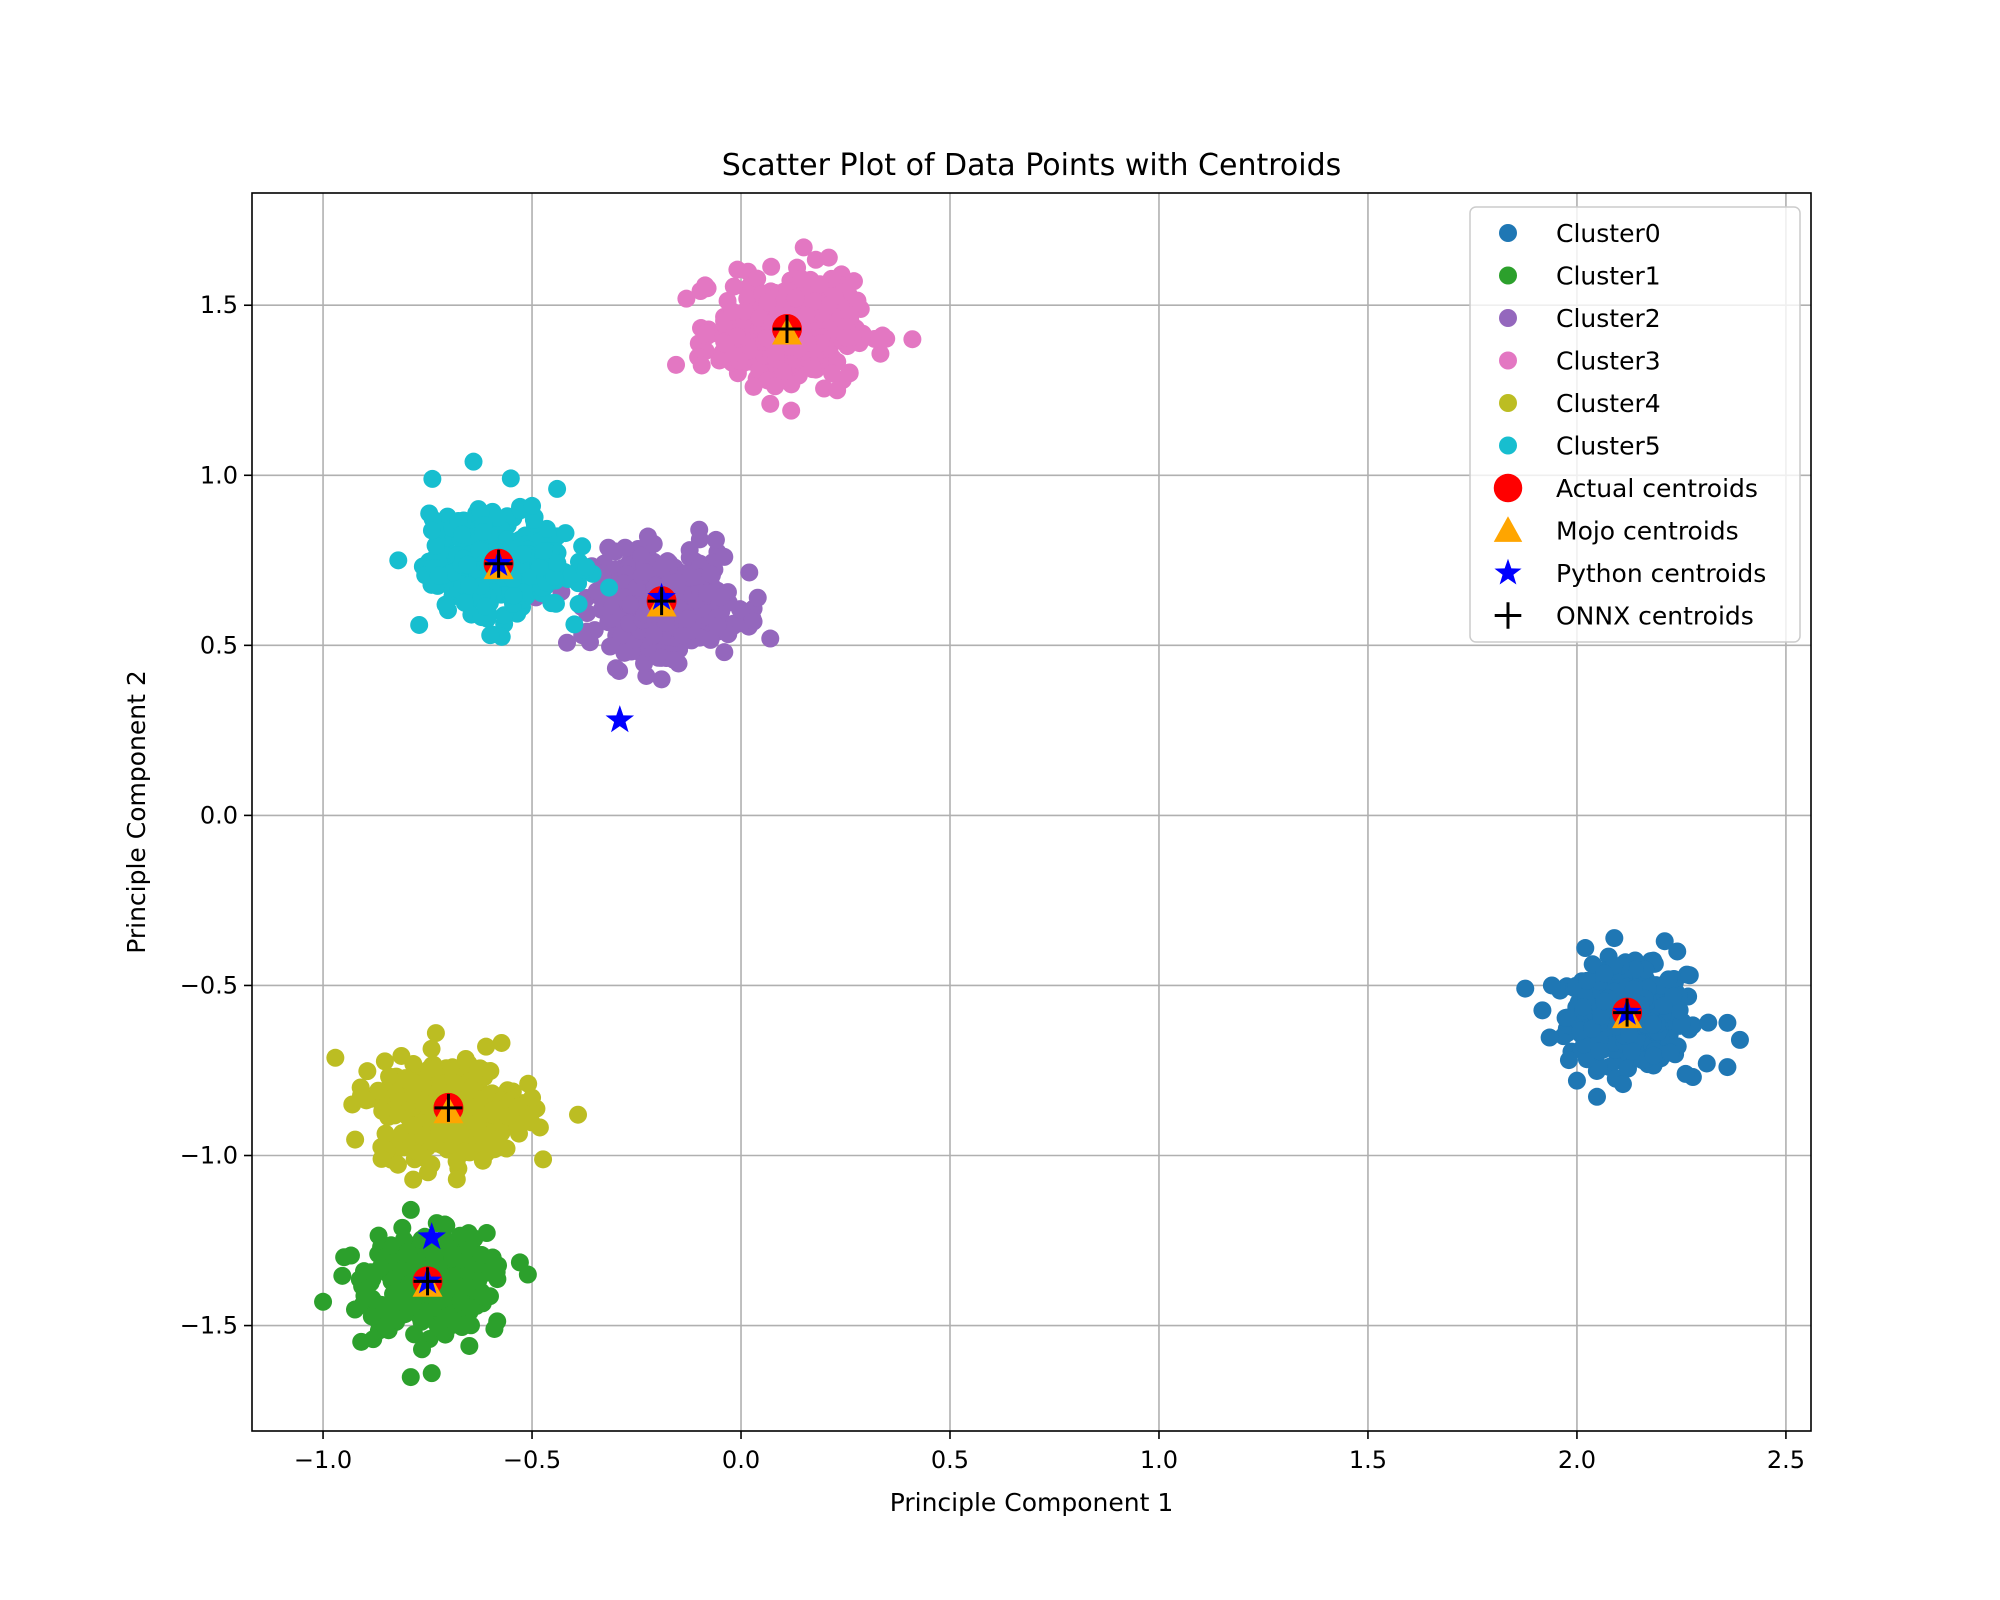 This screenshot has width=2000, height=1600. Describe the element at coordinates (136, 812) in the screenshot. I see `y-axis-label: Principle Component 2` at that location.